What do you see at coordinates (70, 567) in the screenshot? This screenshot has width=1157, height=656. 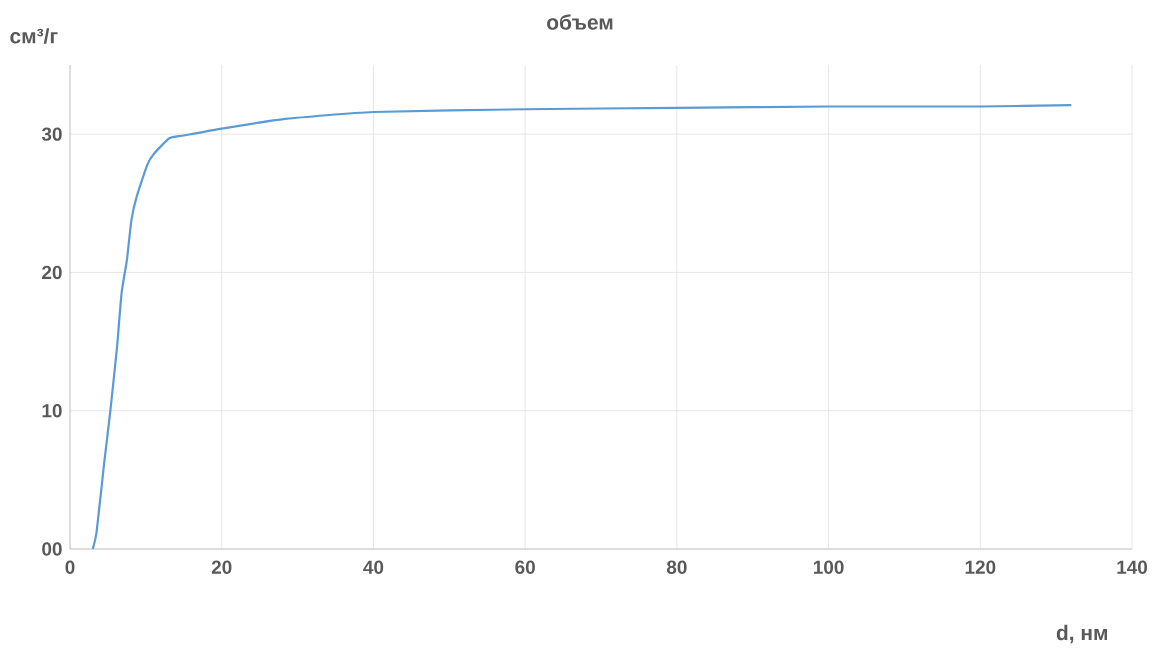 I see `x-tick-label: 0` at bounding box center [70, 567].